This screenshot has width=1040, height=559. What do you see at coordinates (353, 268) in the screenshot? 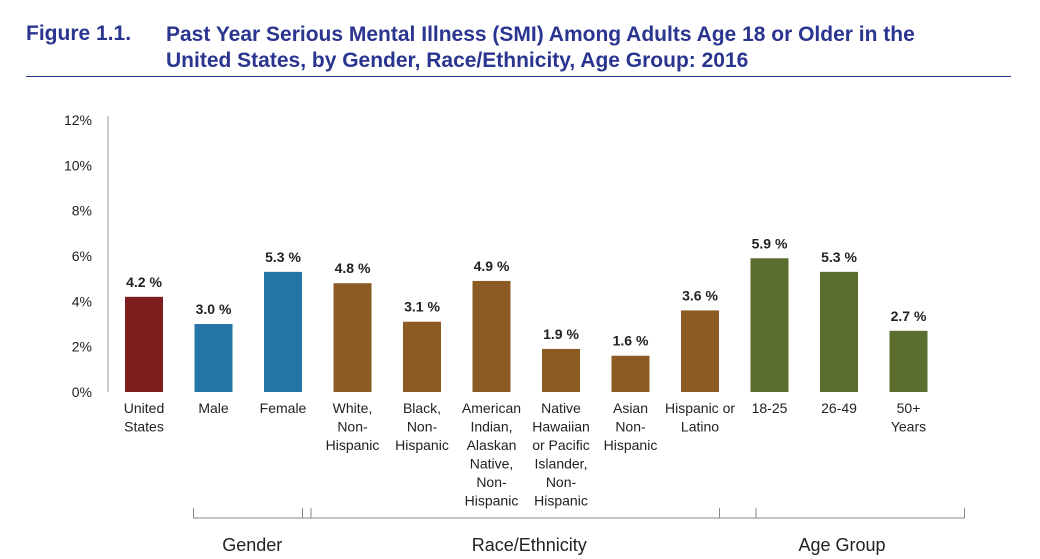
I see `data-label: 4.8 %` at bounding box center [353, 268].